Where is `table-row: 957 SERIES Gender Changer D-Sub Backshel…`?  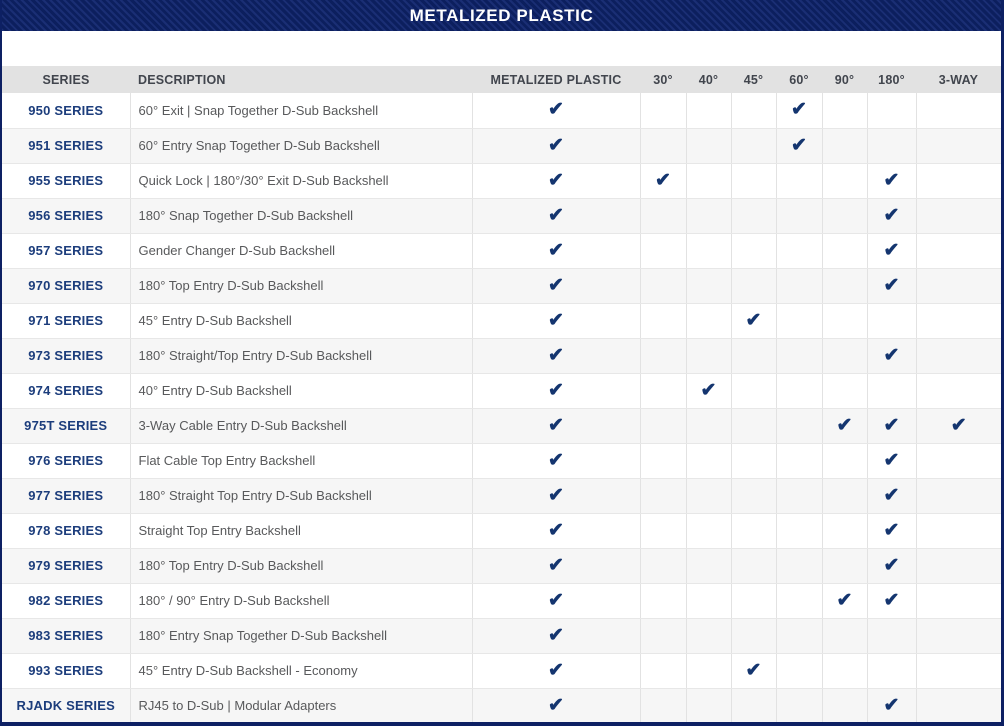 table-row: 957 SERIES Gender Changer D-Sub Backshel… is located at coordinates (501, 251).